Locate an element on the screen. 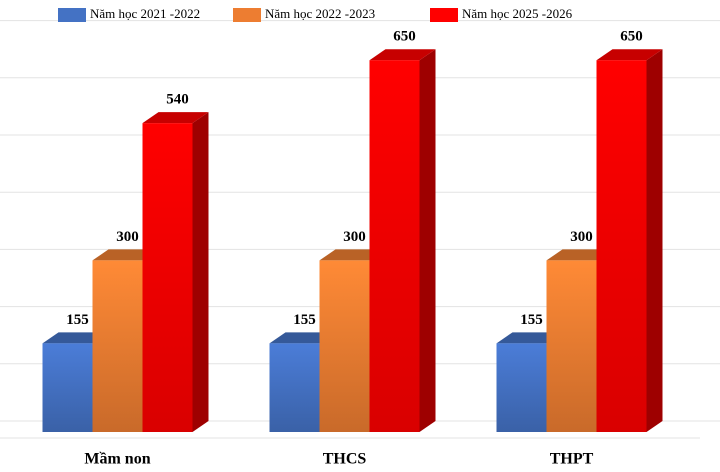 Image resolution: width=720 pixels, height=472 pixels. value-label: 540 is located at coordinates (177, 100).